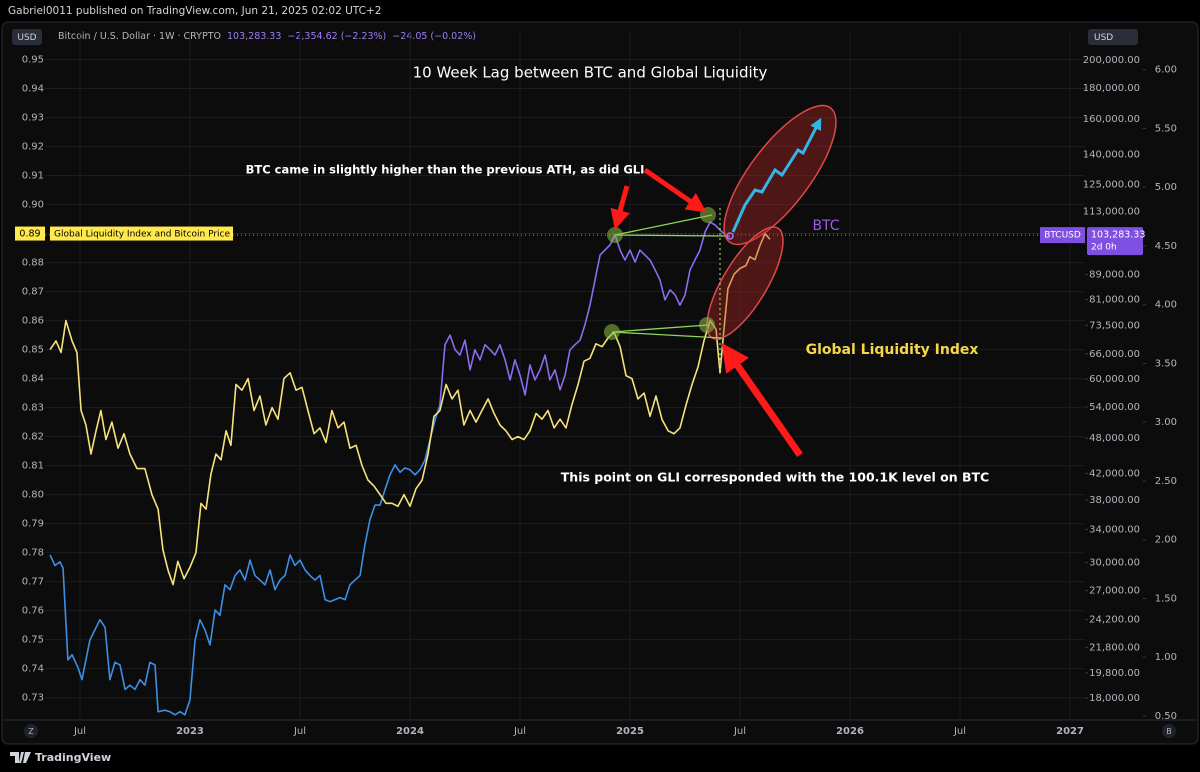 The width and height of the screenshot is (1200, 772). Describe the element at coordinates (1166, 246) in the screenshot. I see `y3-tick-label: 4.50` at that location.